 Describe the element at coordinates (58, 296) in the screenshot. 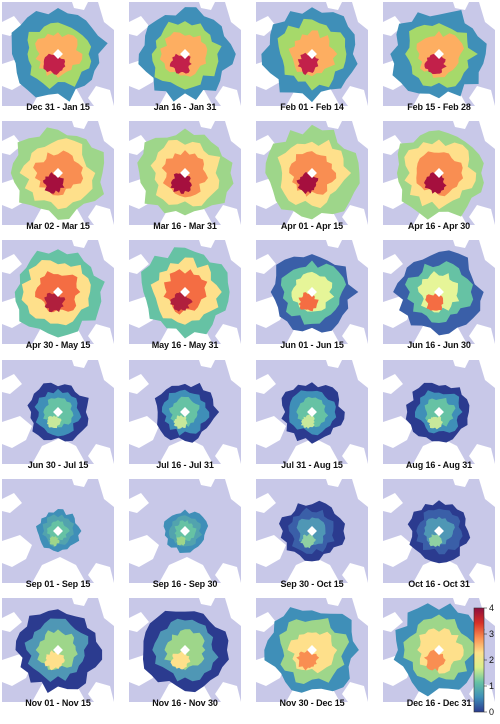

I see `map-panel: Apr 30 - May 15` at that location.